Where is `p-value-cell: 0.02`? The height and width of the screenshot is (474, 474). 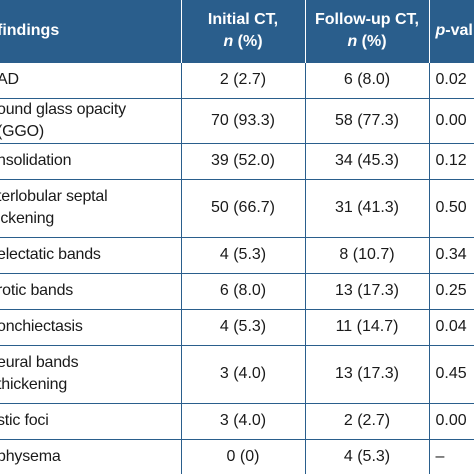
p-value-cell: 0.02 is located at coordinates (451, 80).